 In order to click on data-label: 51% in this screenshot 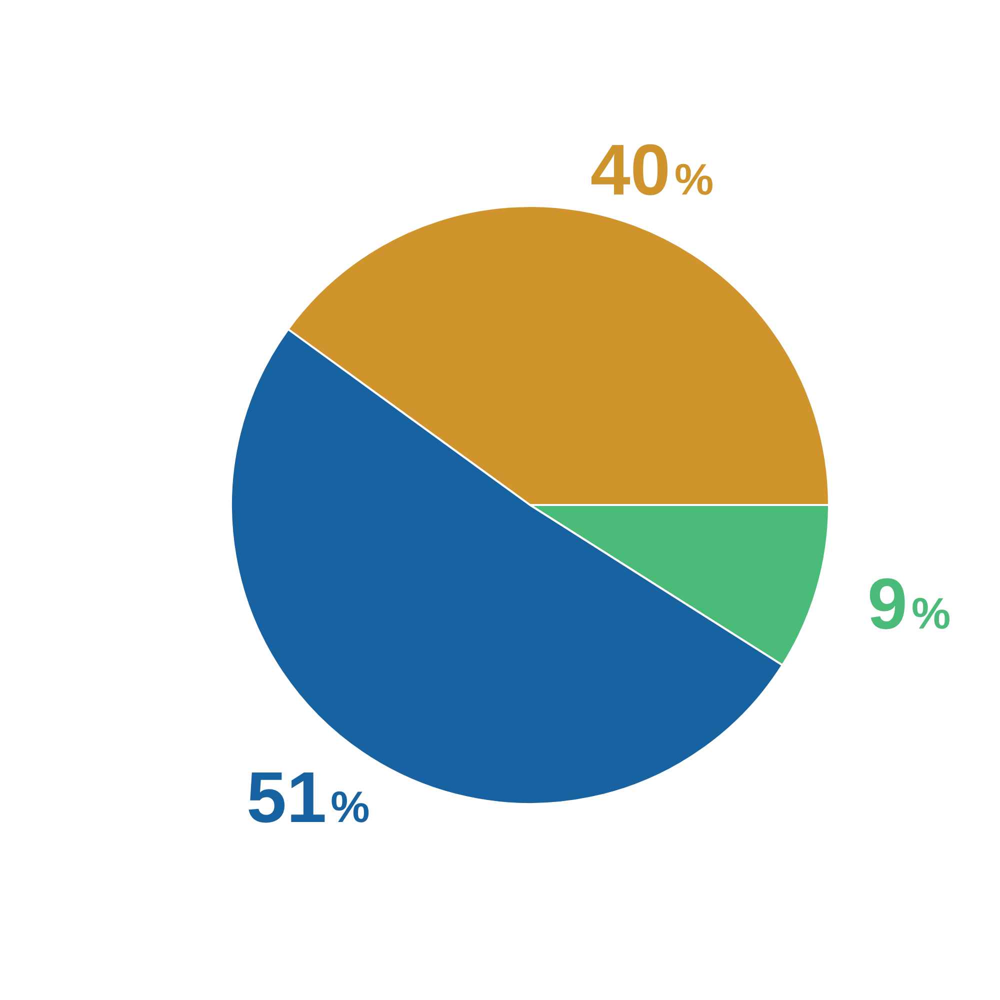, I will do `click(308, 798)`.